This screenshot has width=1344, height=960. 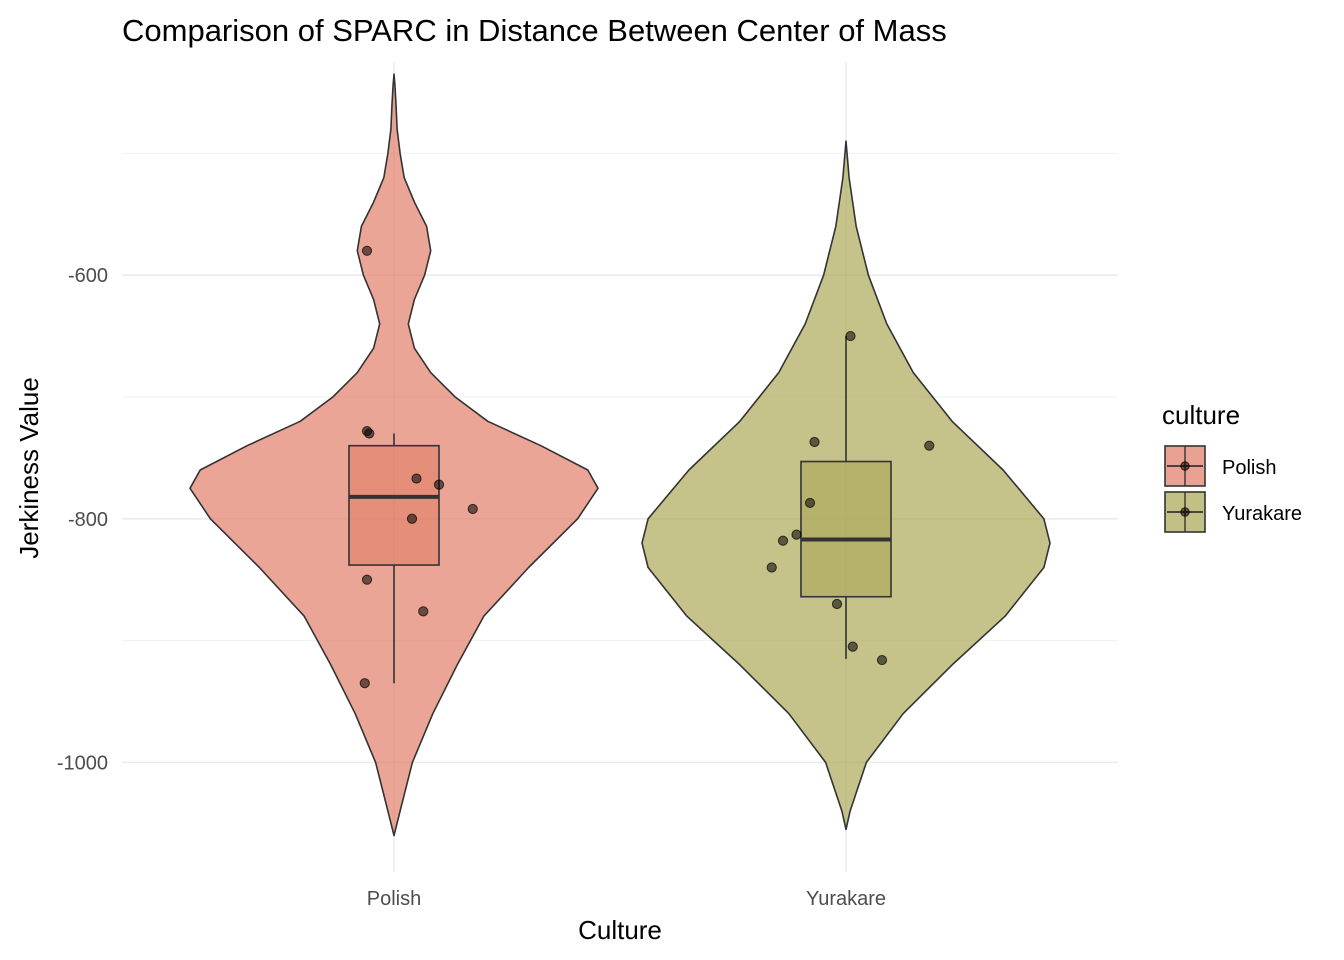 What do you see at coordinates (1220, 466) in the screenshot?
I see `legend-item-polish: Polish` at bounding box center [1220, 466].